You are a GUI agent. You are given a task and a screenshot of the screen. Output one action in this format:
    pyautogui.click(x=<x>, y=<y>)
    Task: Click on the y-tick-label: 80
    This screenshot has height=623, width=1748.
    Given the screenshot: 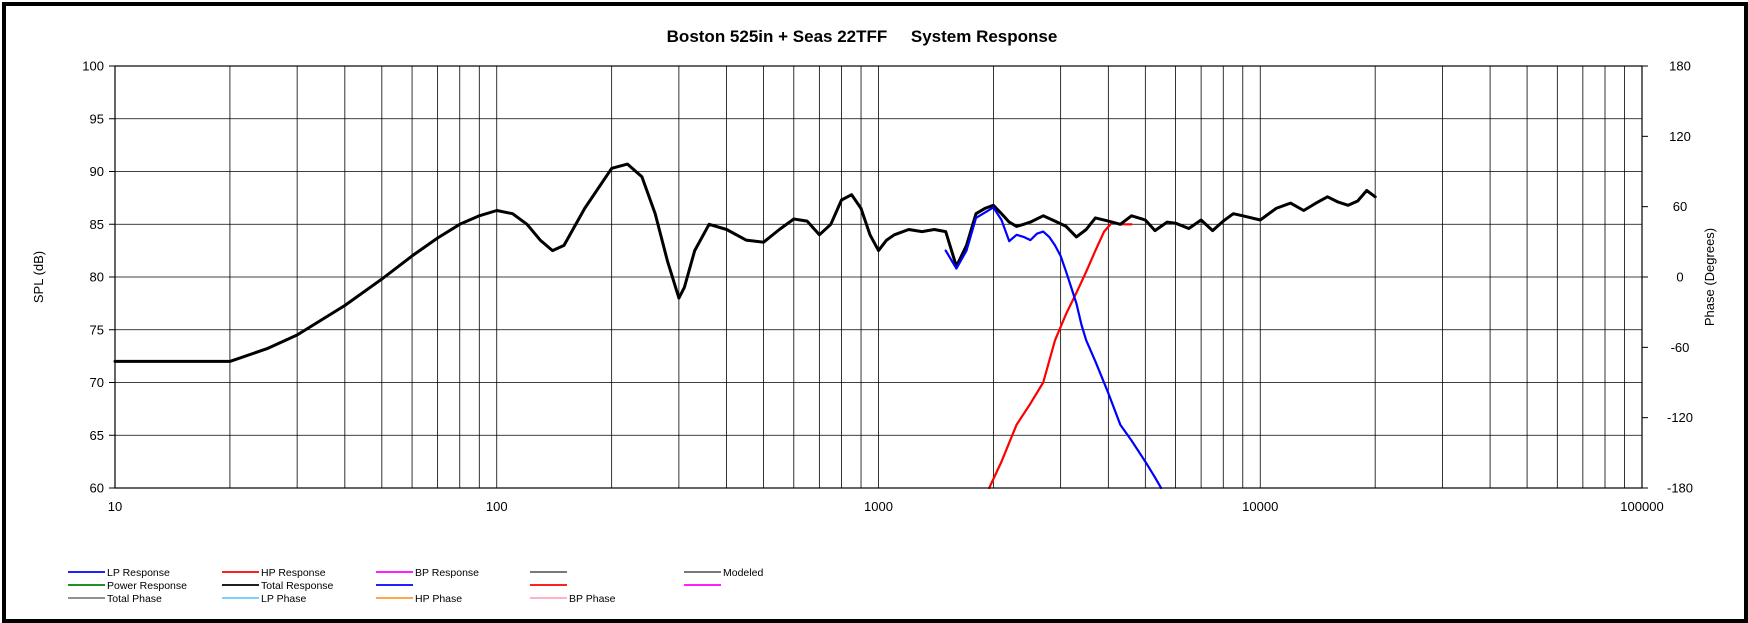 What is the action you would take?
    pyautogui.click(x=97, y=277)
    